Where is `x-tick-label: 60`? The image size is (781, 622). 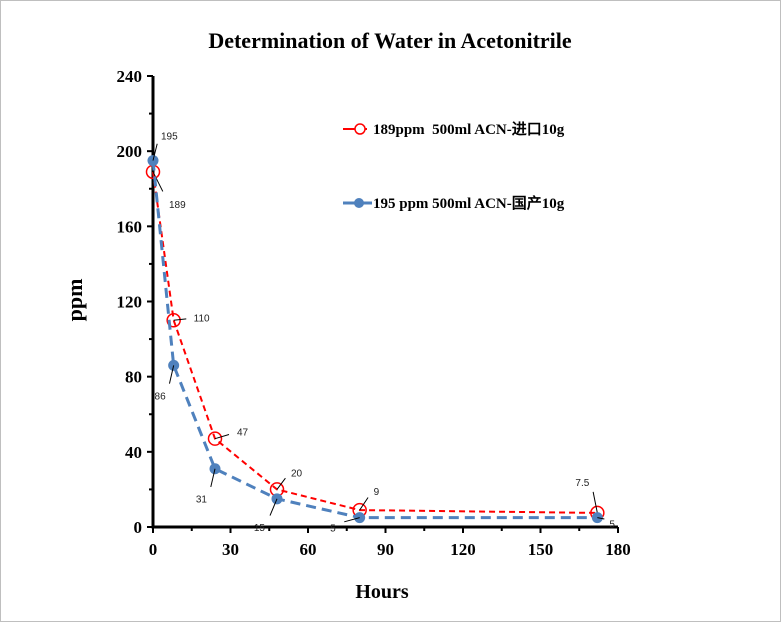
x-tick-label: 60 is located at coordinates (308, 549).